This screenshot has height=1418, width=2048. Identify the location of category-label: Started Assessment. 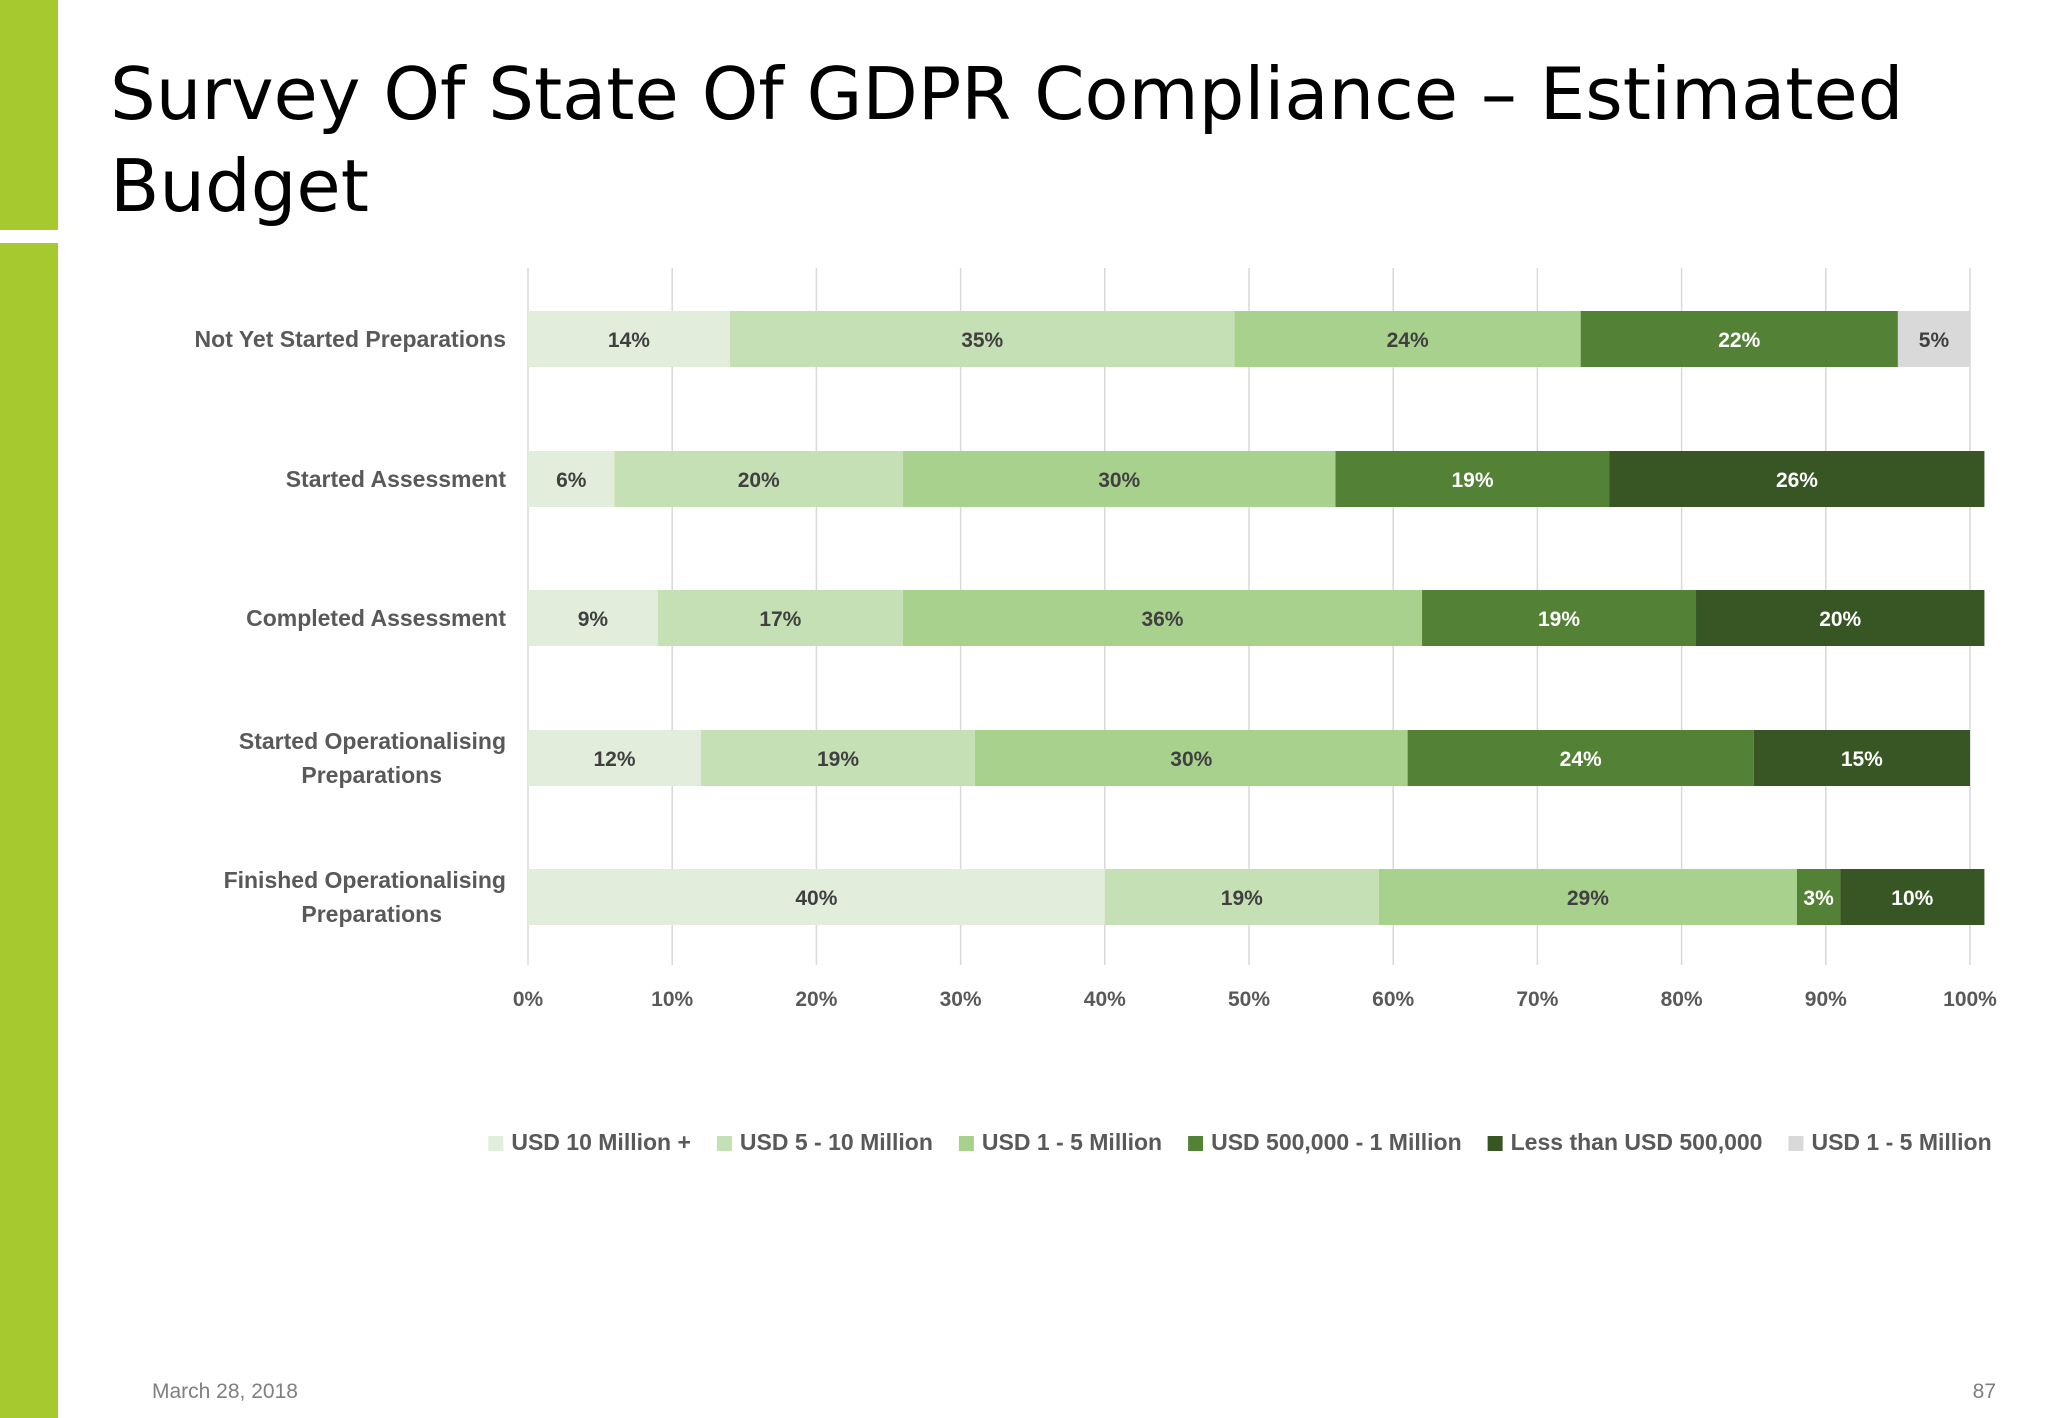
(396, 479).